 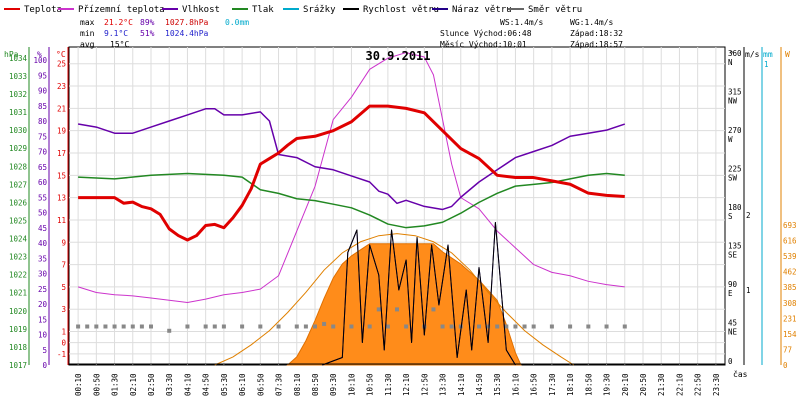 I want to click on tick-temperature--1: -1, so click(x=61, y=354).